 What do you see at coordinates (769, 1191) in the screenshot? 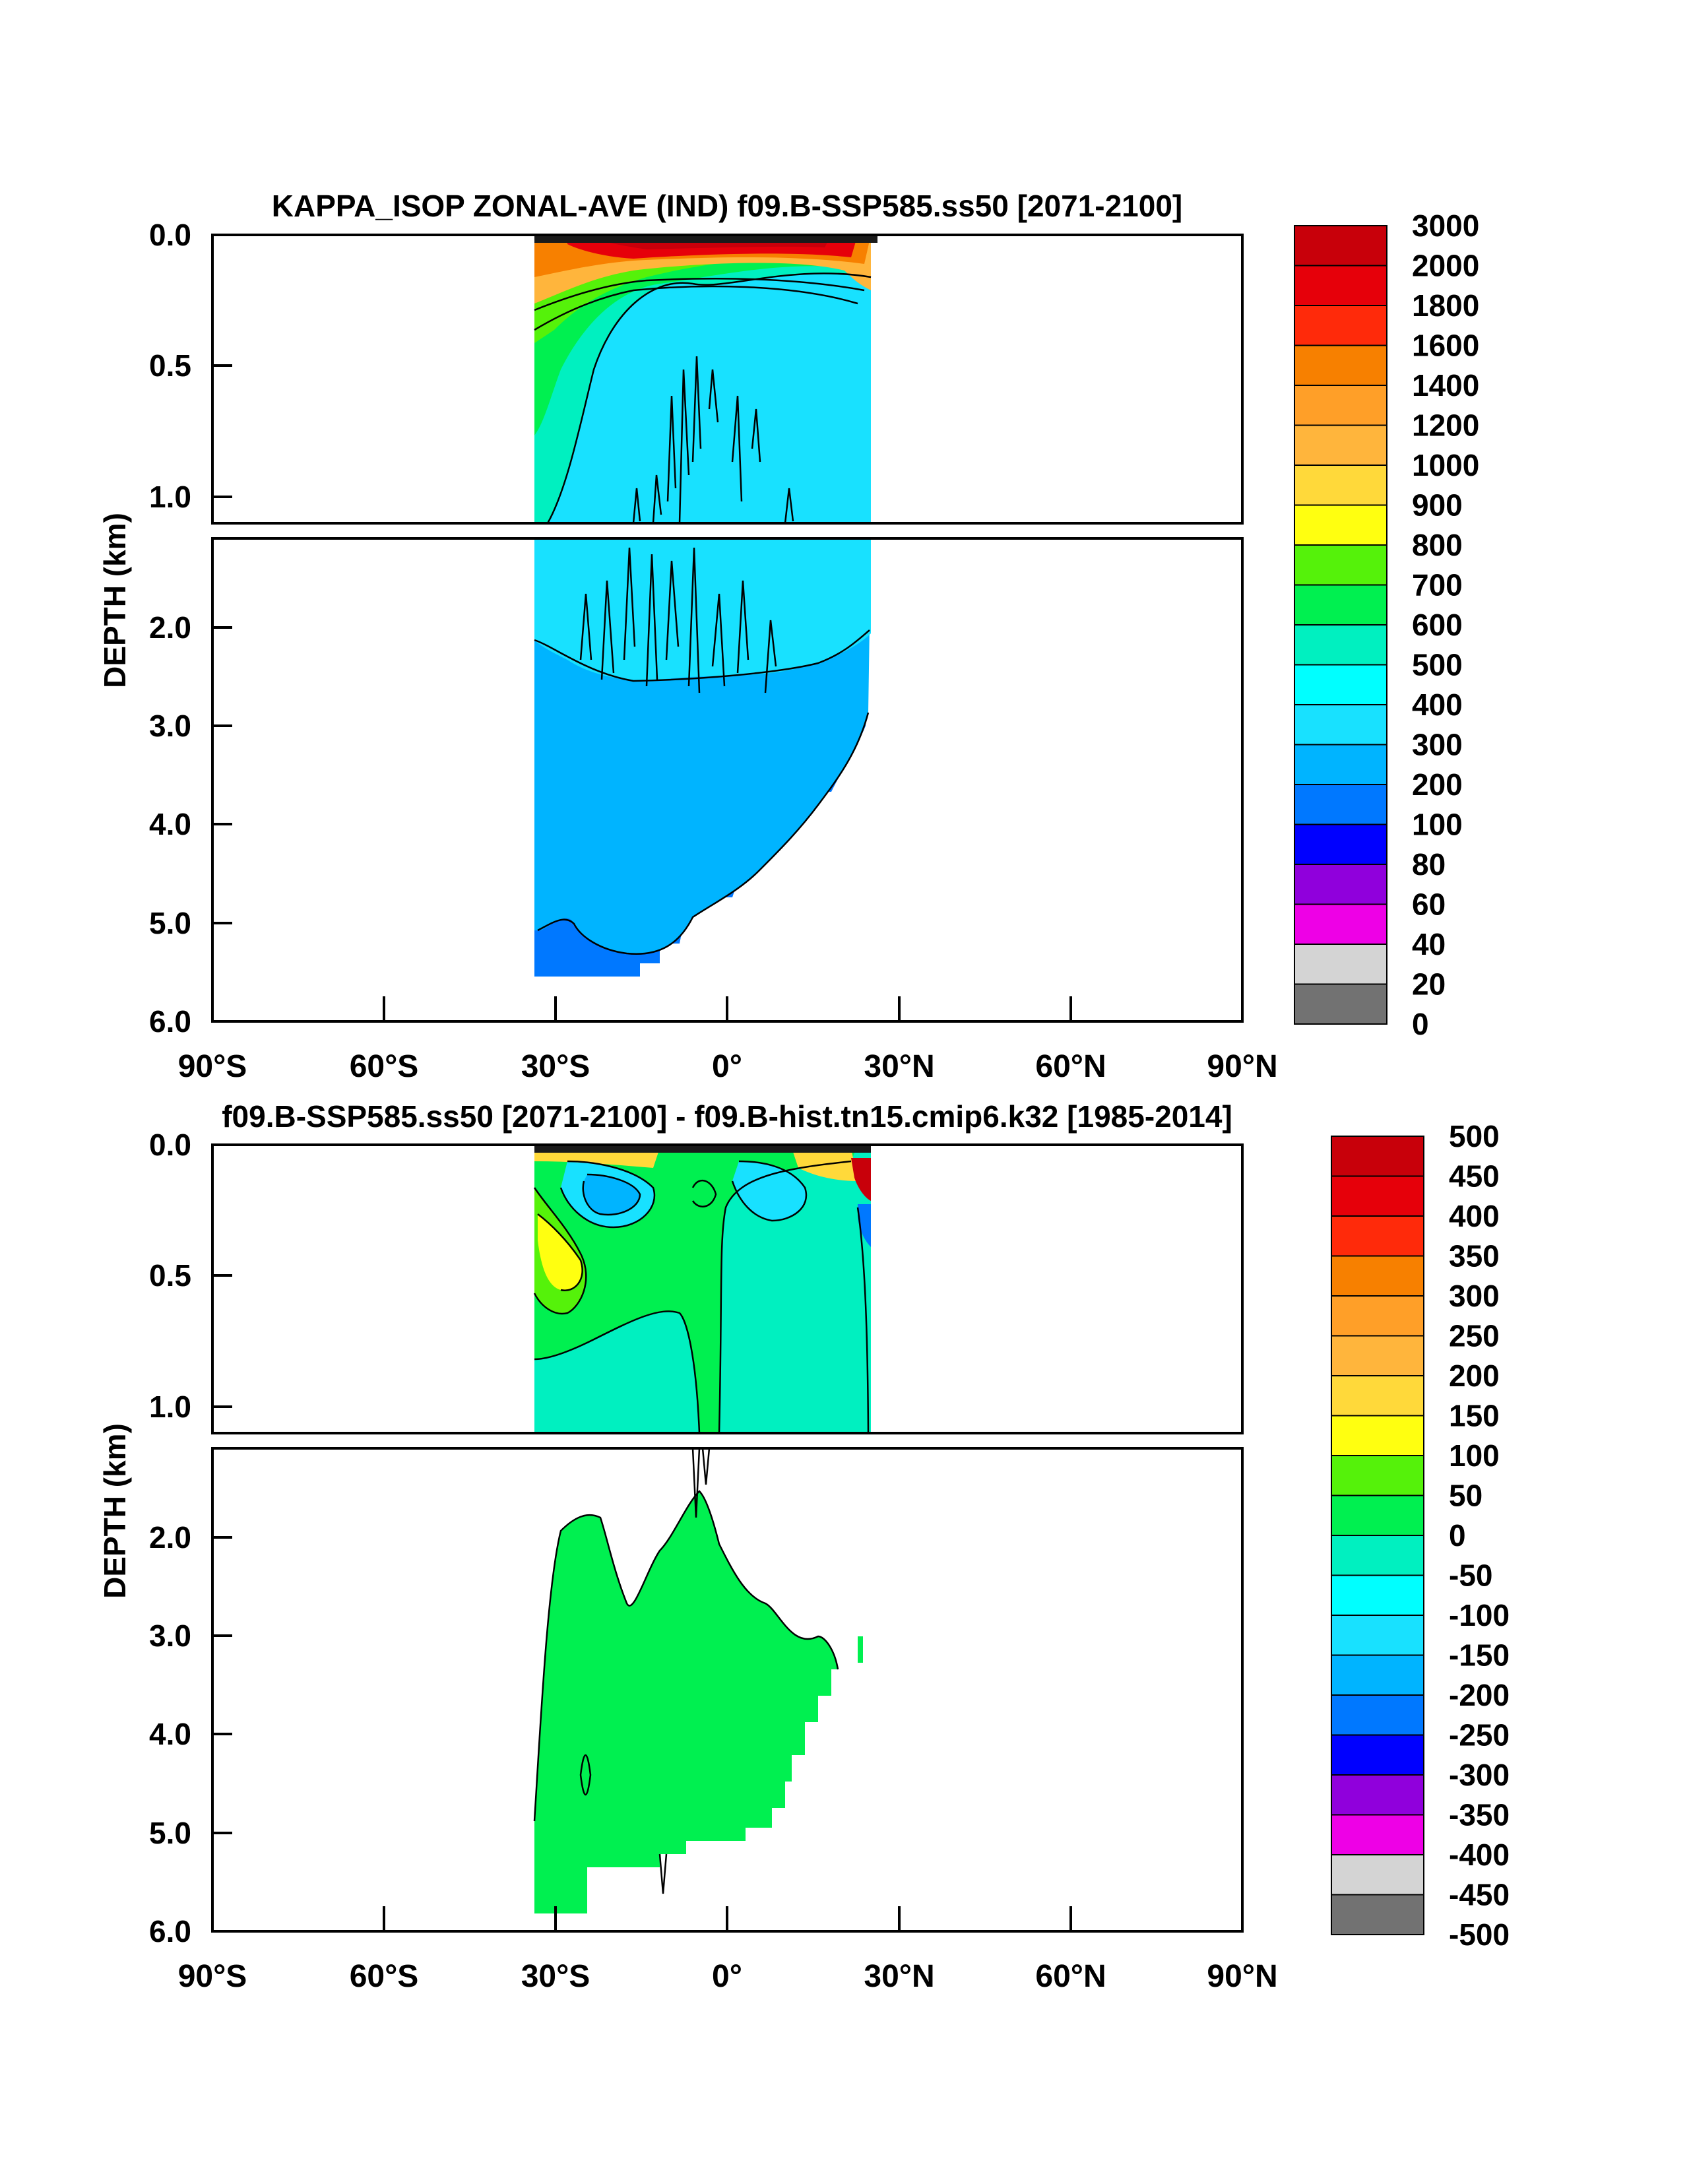
I see `fill-band-negative-east` at bounding box center [769, 1191].